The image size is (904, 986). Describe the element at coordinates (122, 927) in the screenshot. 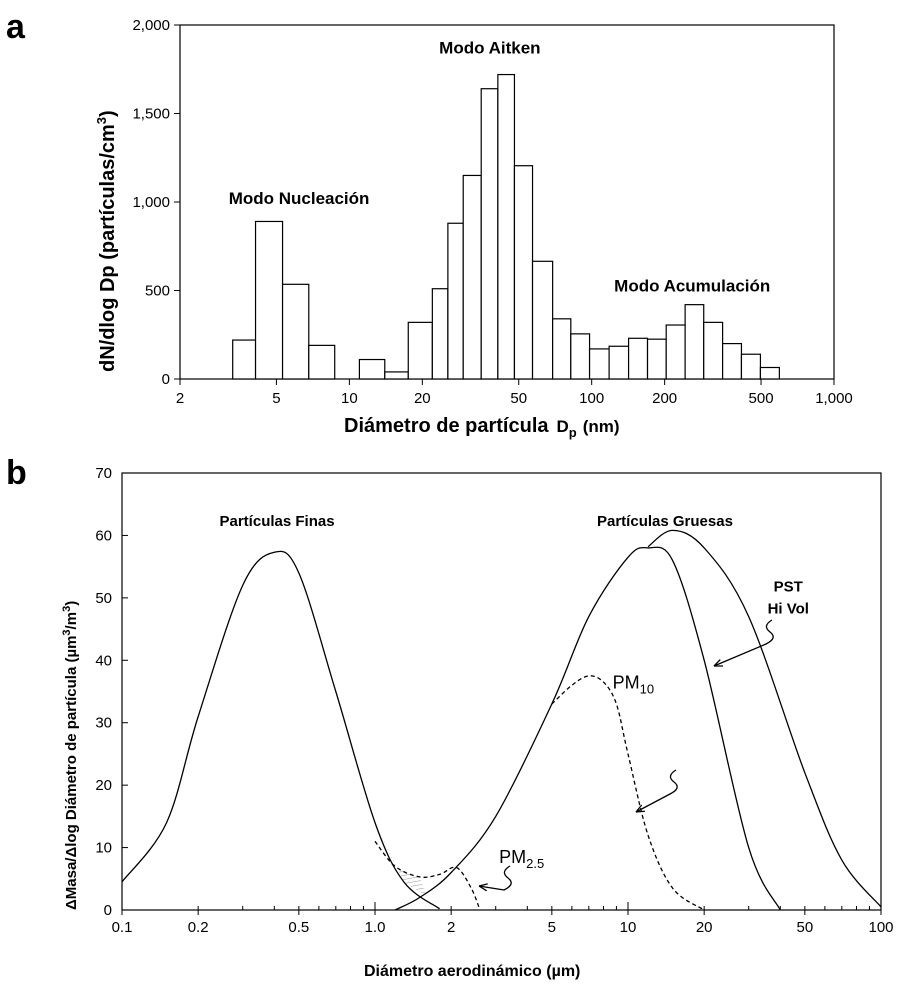

I see `x-tick-label: 0.1` at that location.